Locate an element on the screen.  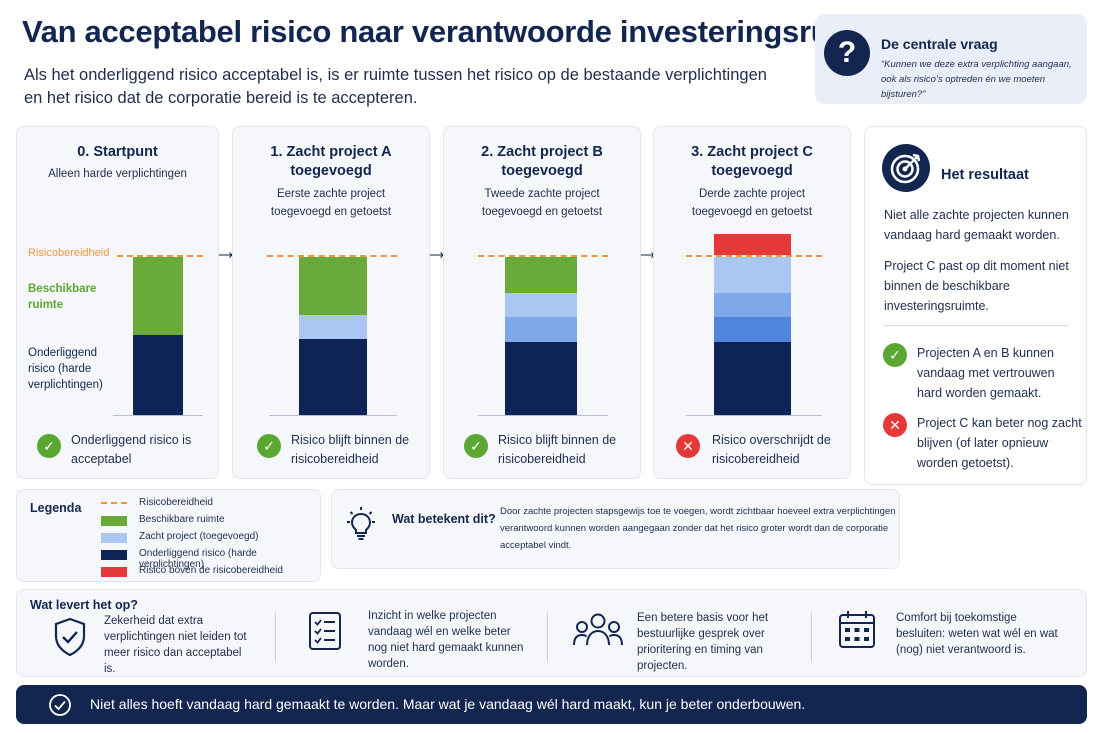
bar-over-threshold is located at coordinates (752, 244).